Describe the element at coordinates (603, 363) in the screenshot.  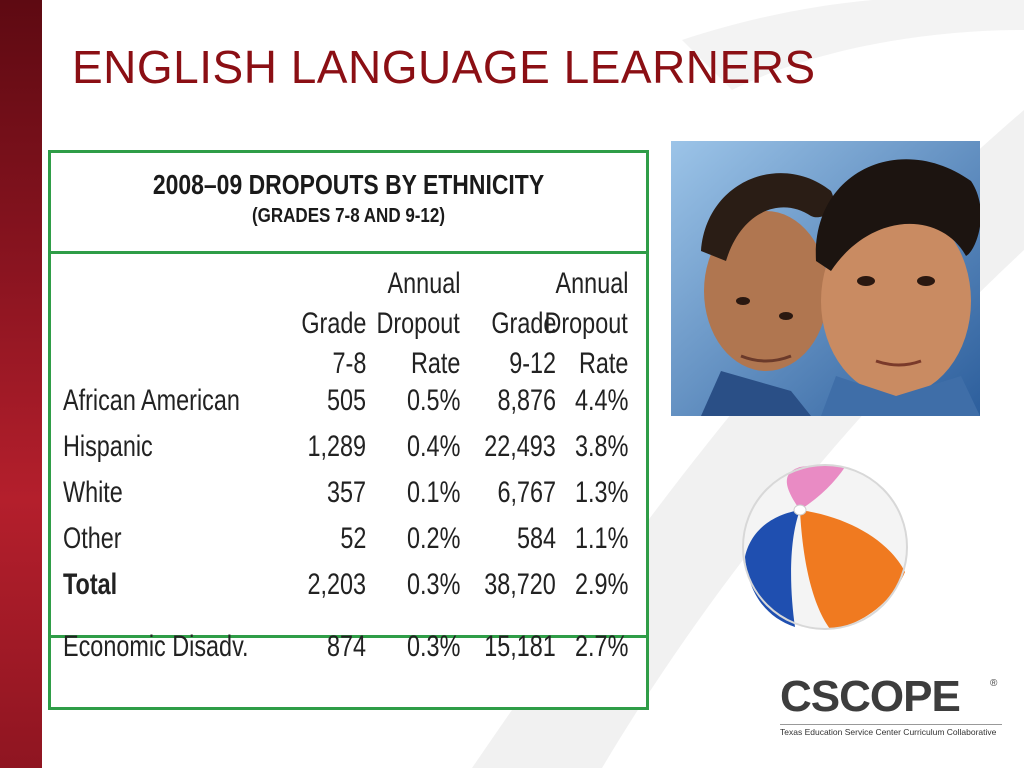
I see `col-header-rate-2: Rate` at that location.